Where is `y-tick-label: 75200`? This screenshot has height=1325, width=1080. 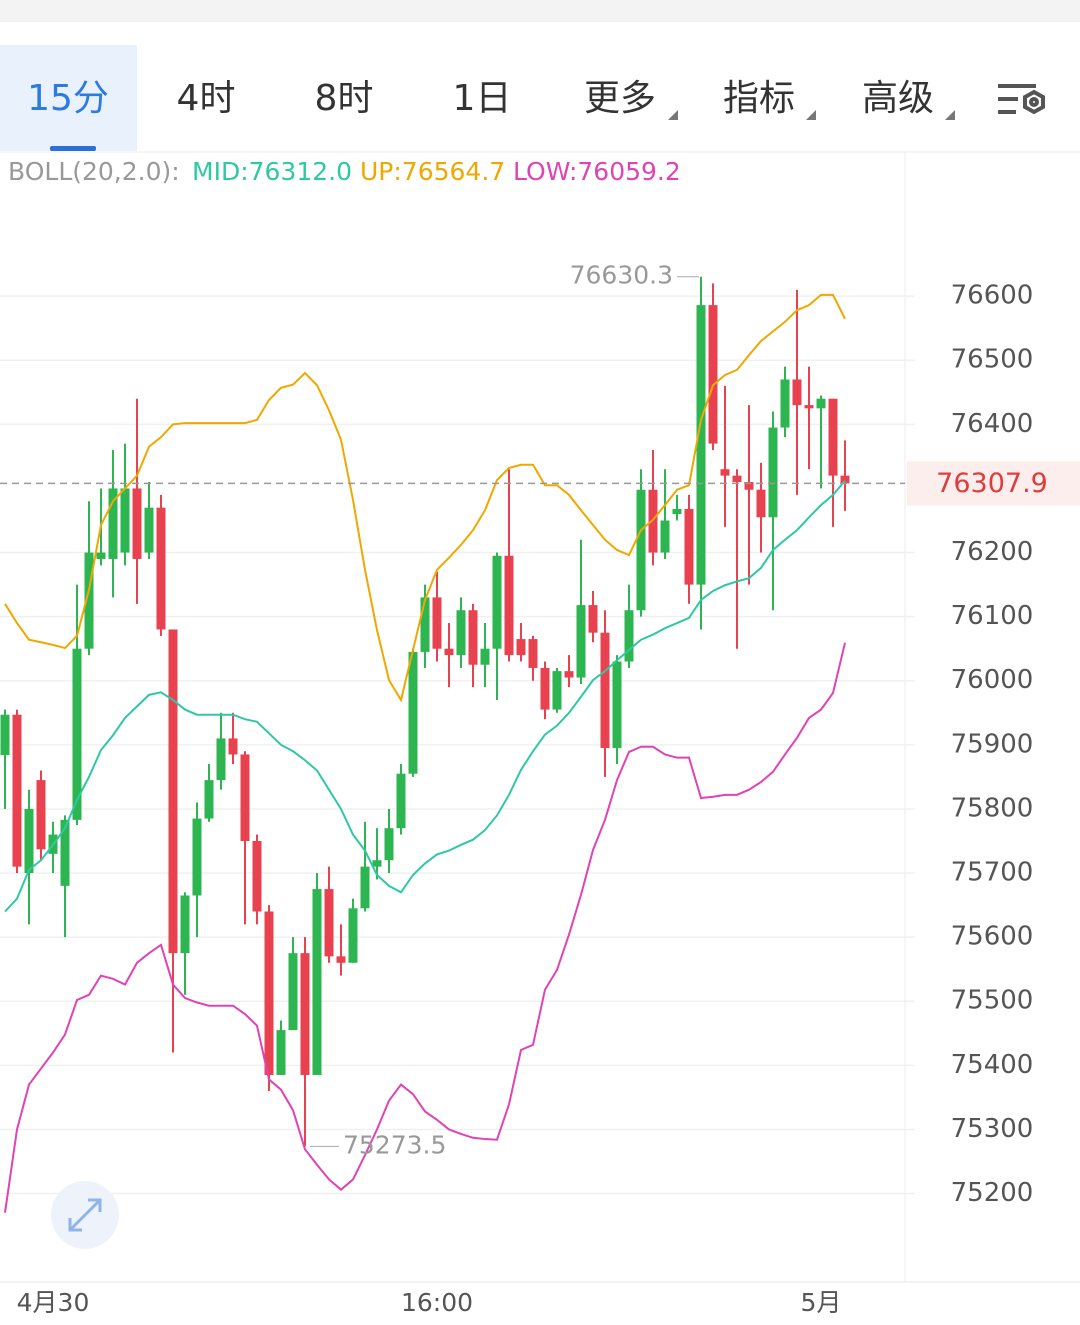
y-tick-label: 75200 is located at coordinates (992, 1193).